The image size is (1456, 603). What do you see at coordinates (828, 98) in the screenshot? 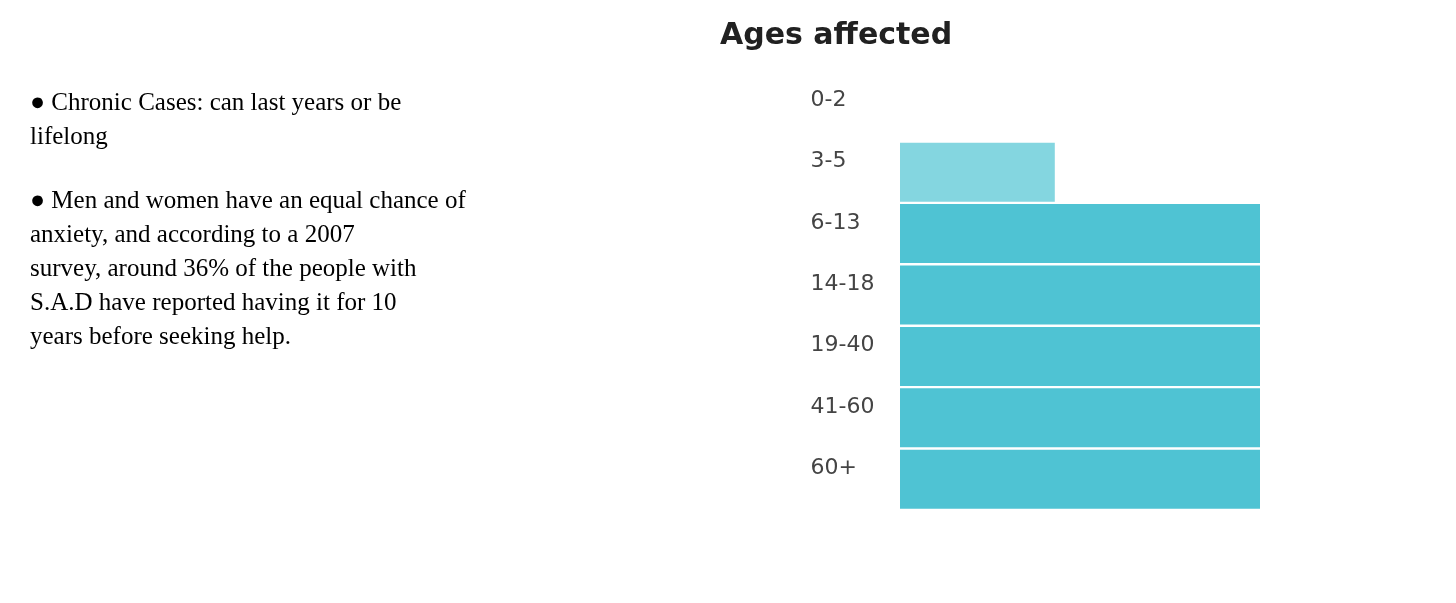
I see `y-tick-label: 0-2` at bounding box center [828, 98].